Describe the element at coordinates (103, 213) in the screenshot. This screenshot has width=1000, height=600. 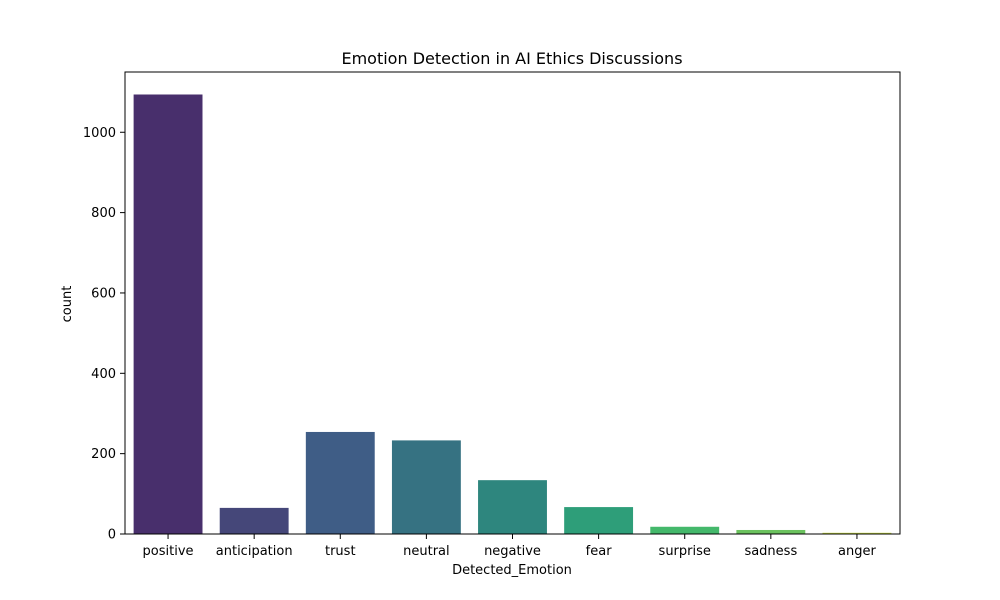
I see `y-tick-label-800: 800` at that location.